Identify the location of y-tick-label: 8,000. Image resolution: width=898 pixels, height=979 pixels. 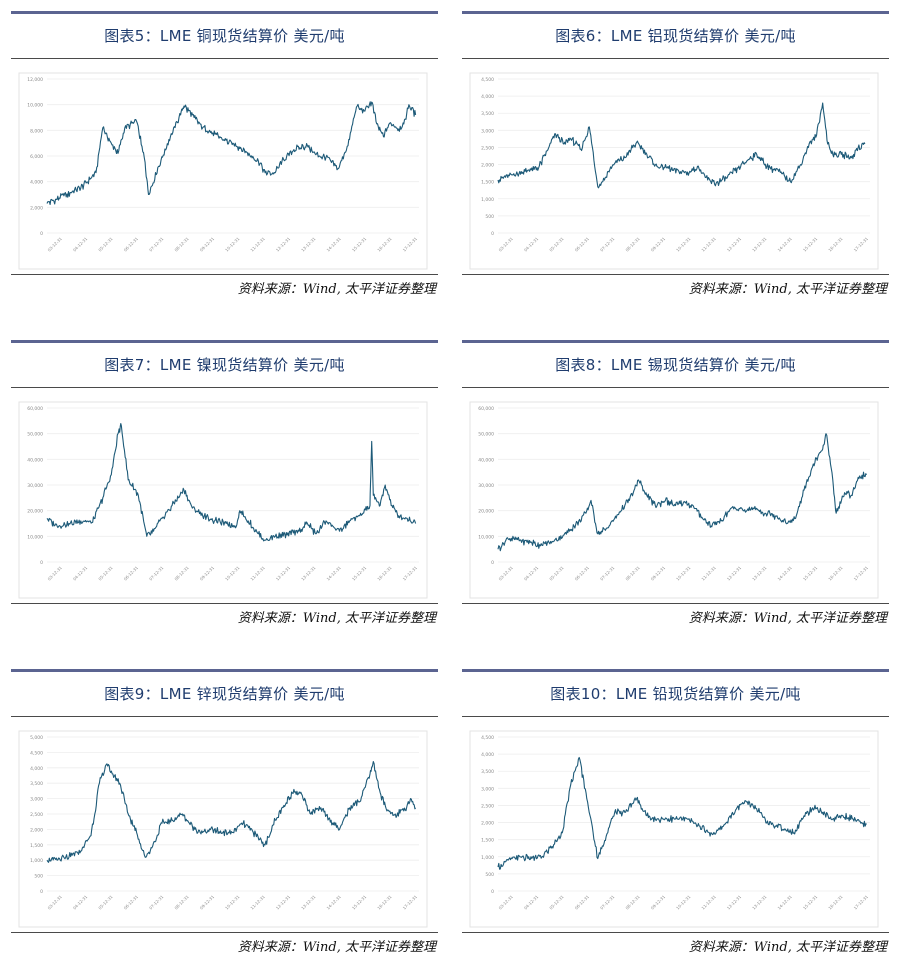
(36, 131).